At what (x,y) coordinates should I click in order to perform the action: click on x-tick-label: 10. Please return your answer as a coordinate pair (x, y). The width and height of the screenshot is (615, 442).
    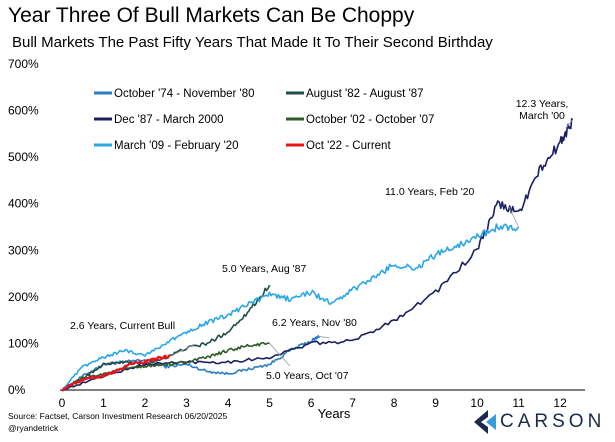
    Looking at the image, I should click on (477, 403).